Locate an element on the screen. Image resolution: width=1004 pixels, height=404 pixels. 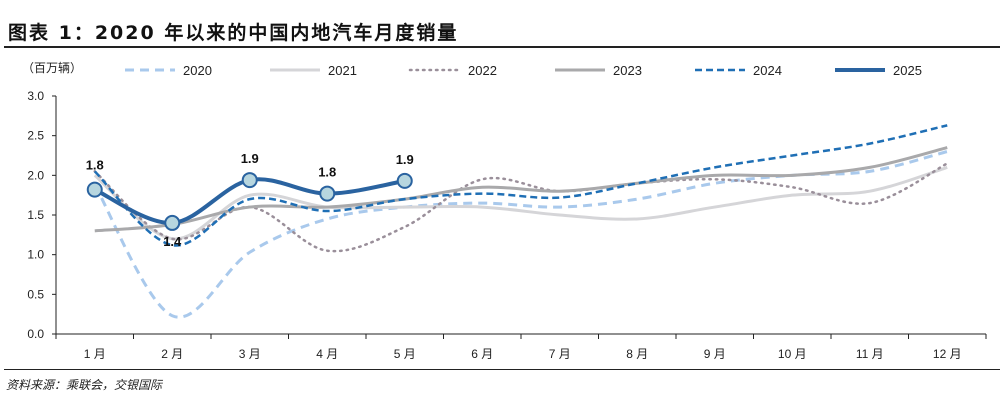
source-note: 资料来源：乘联会，交银国际 is located at coordinates (84, 385).